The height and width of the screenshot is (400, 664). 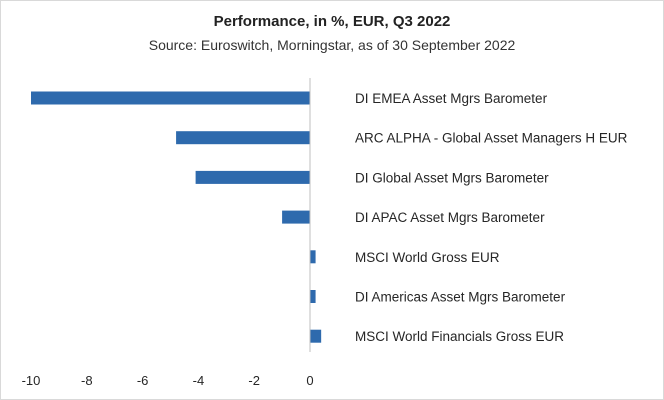 What do you see at coordinates (143, 380) in the screenshot?
I see `x-tick-label: -6` at bounding box center [143, 380].